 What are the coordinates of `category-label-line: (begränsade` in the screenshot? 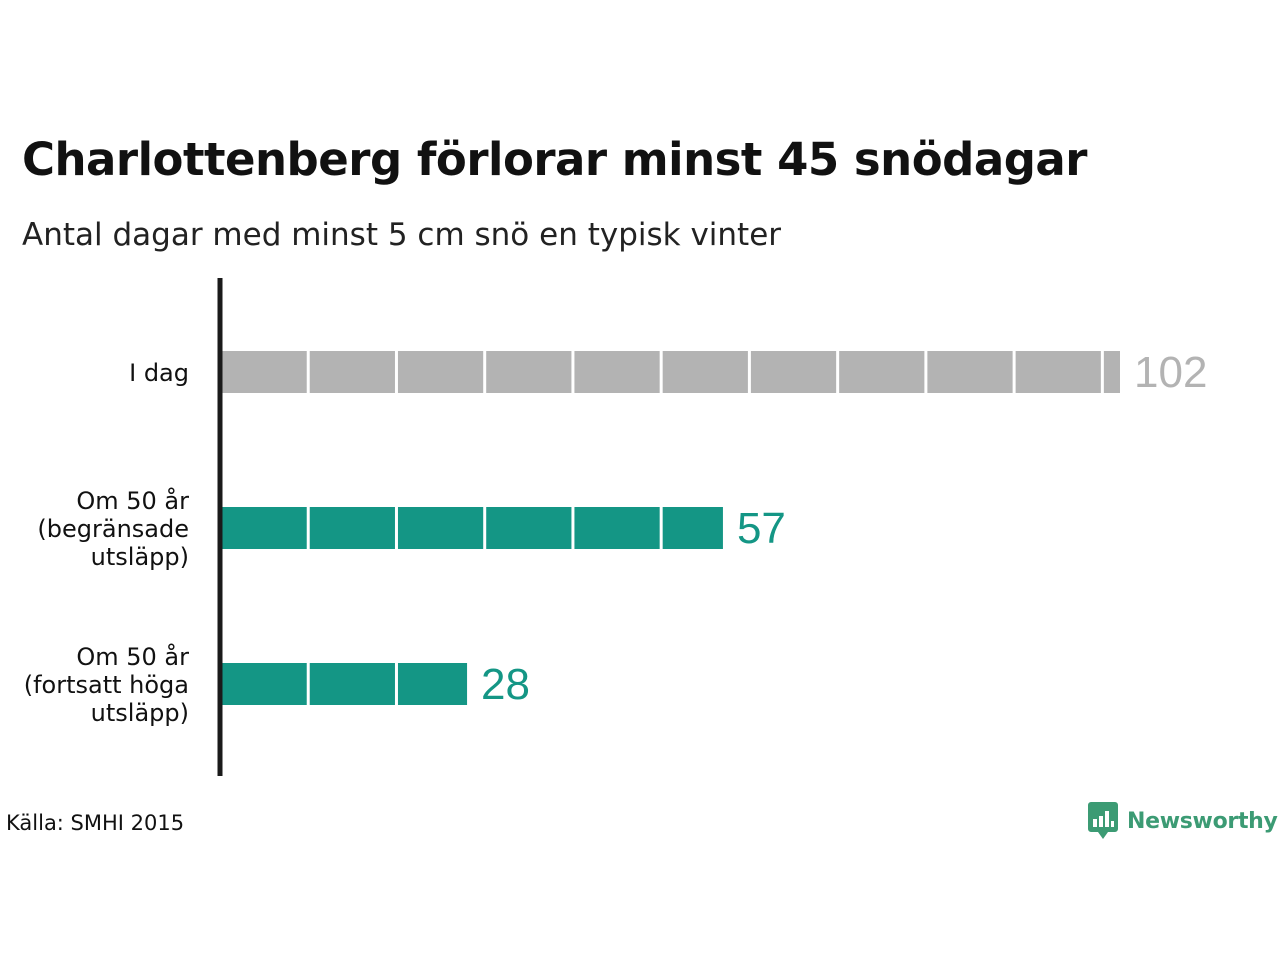 It's located at (113, 529).